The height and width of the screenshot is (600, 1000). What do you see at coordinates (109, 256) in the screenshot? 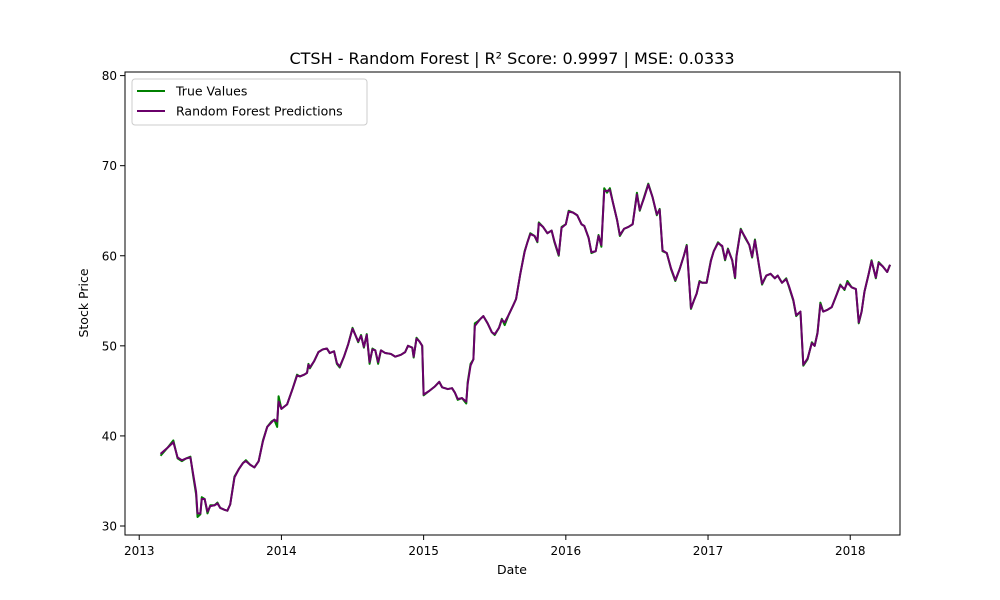
I see `y-tick-label: 60` at bounding box center [109, 256].